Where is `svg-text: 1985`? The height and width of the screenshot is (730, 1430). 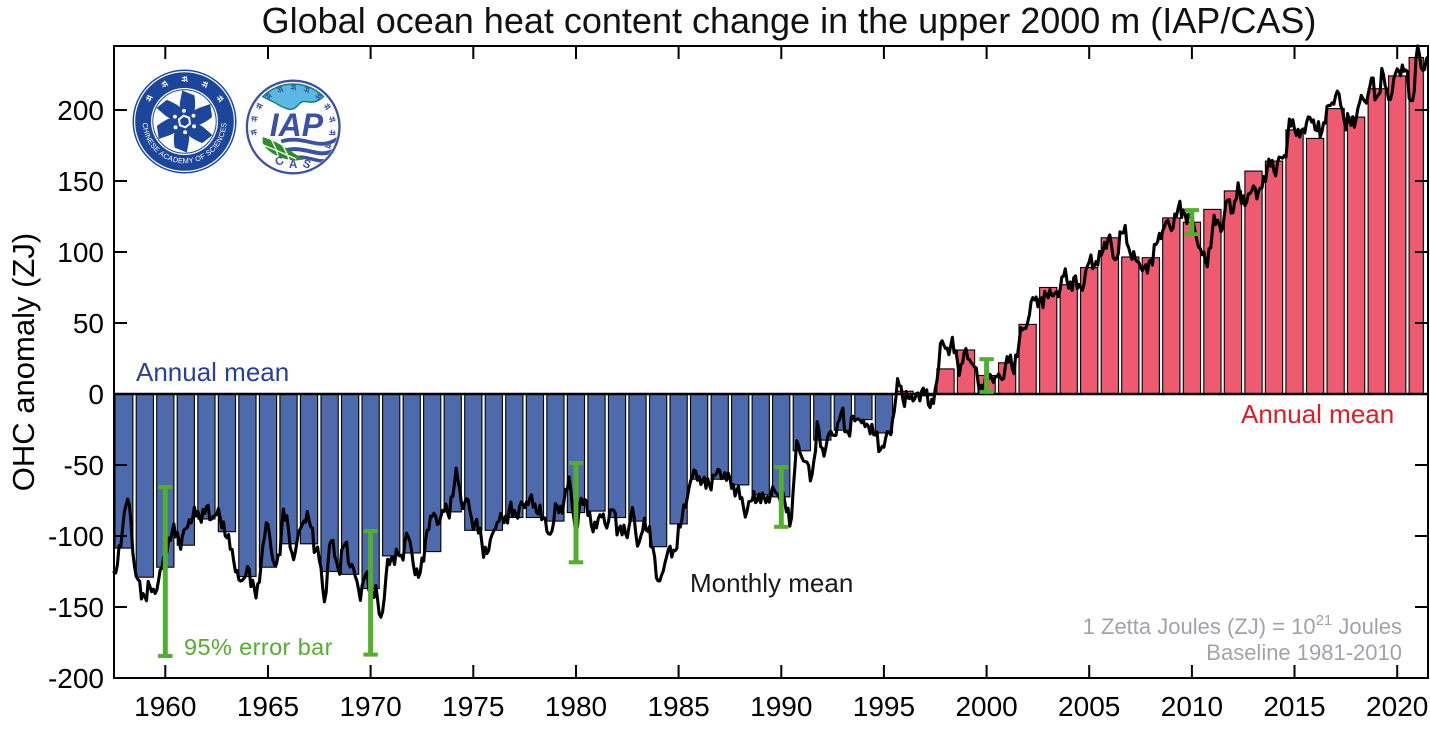 svg-text: 1985 is located at coordinates (678, 706).